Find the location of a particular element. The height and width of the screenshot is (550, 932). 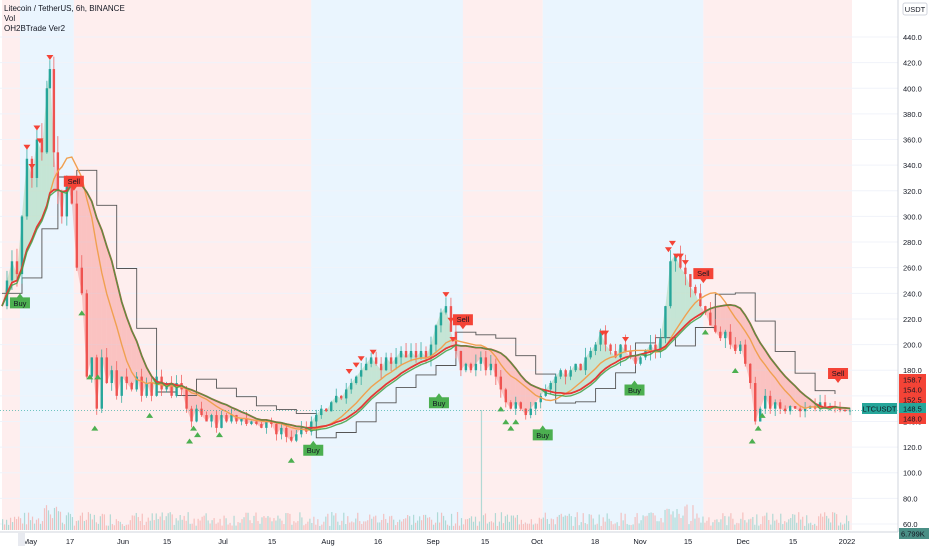

buy-label-text-0: Buy is located at coordinates (19, 303).